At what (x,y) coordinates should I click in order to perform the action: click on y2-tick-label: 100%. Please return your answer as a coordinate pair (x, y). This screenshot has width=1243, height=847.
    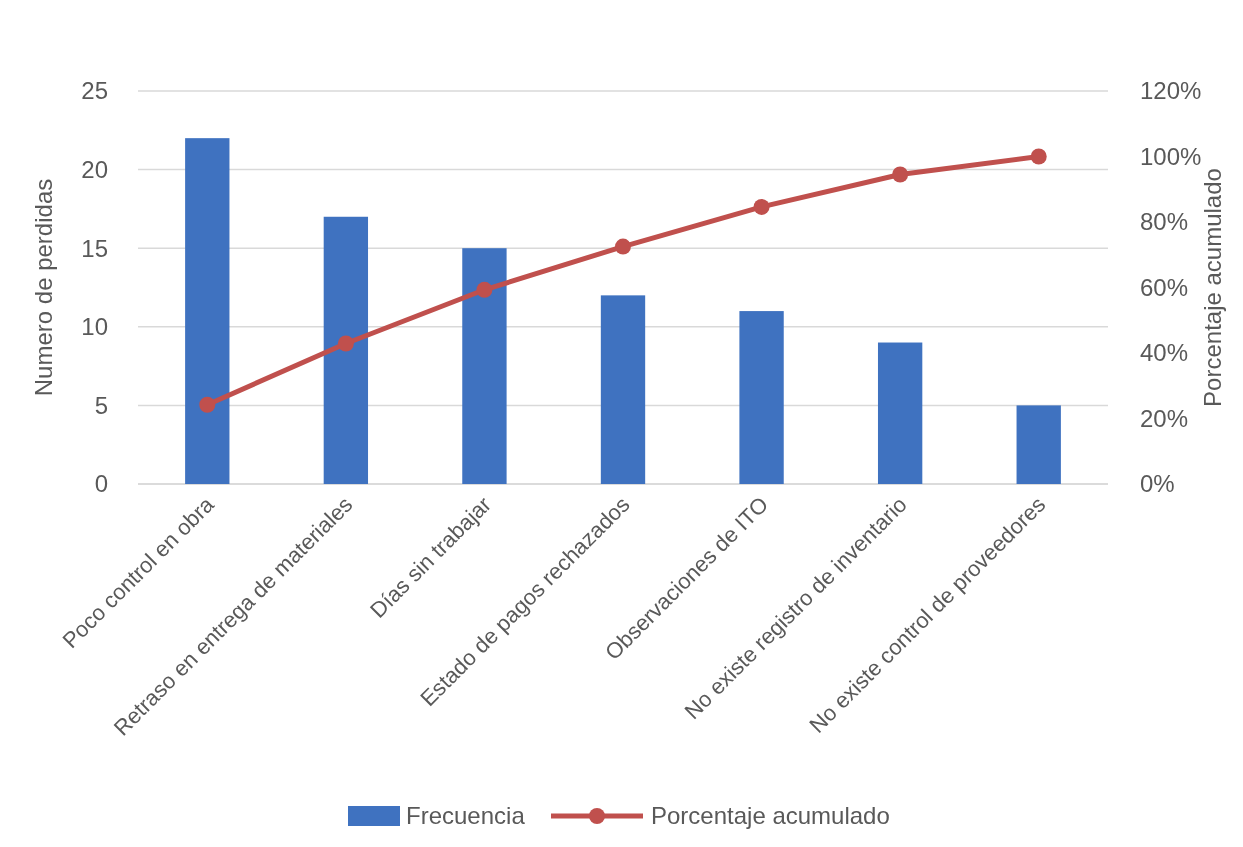
    Looking at the image, I should click on (1171, 156).